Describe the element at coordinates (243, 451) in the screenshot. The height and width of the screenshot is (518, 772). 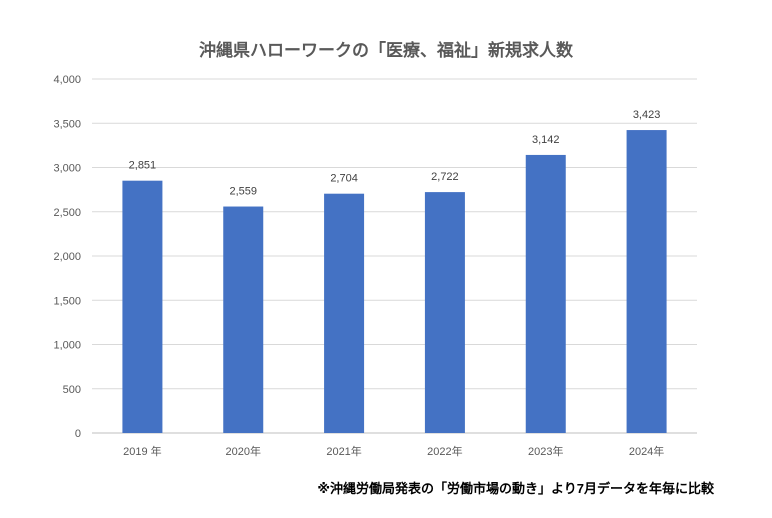
I see `x-tick-label: 2020年` at that location.